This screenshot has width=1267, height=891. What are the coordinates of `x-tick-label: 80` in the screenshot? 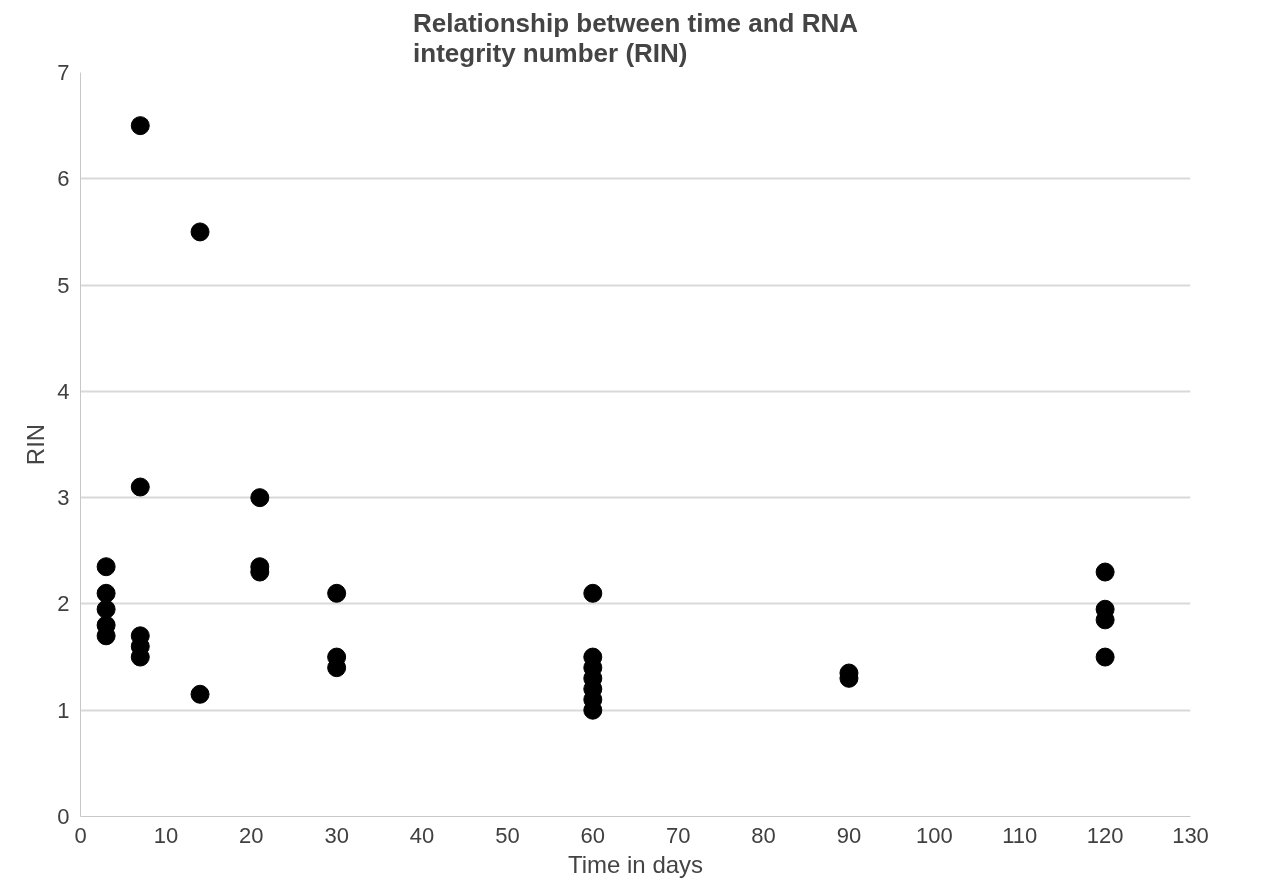 It's located at (763, 835).